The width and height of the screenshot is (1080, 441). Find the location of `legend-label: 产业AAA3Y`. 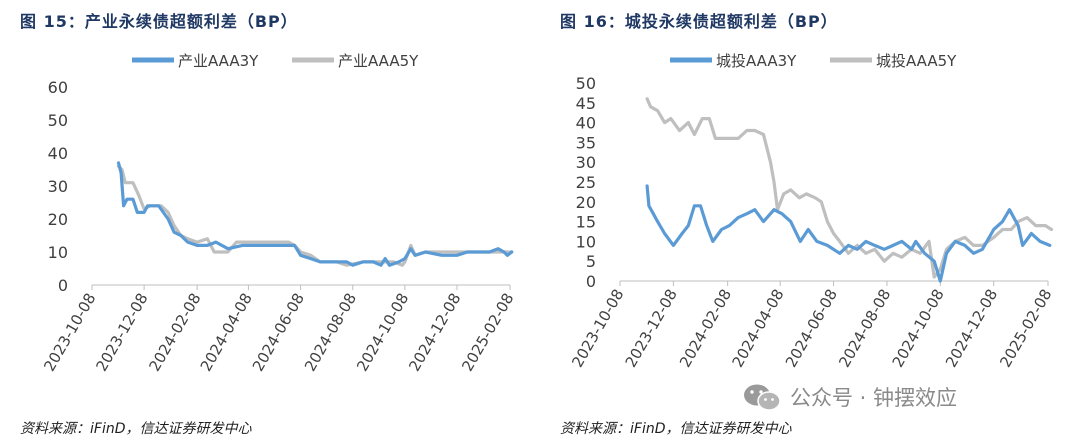

legend-label: 产业AAA3Y is located at coordinates (218, 61).